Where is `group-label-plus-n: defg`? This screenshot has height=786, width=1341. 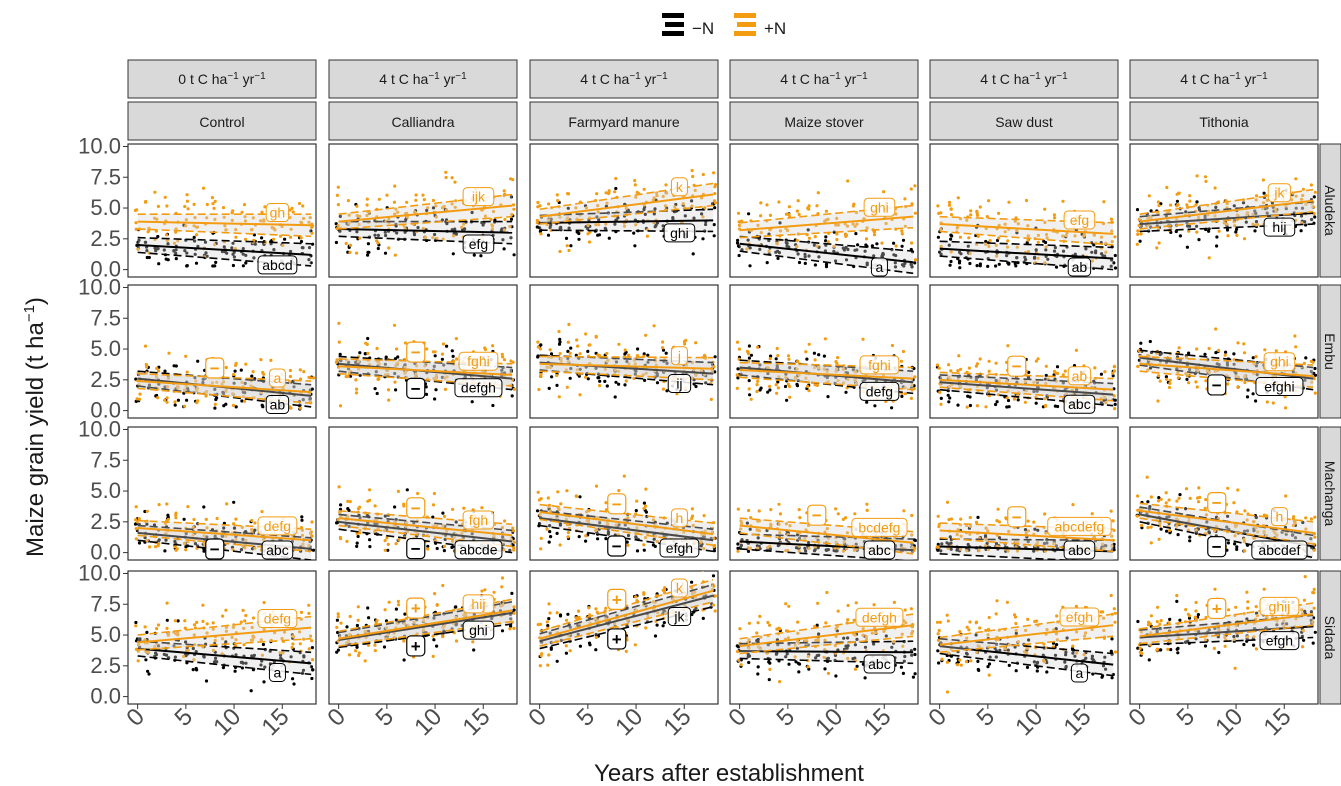 group-label-plus-n: defg is located at coordinates (277, 619).